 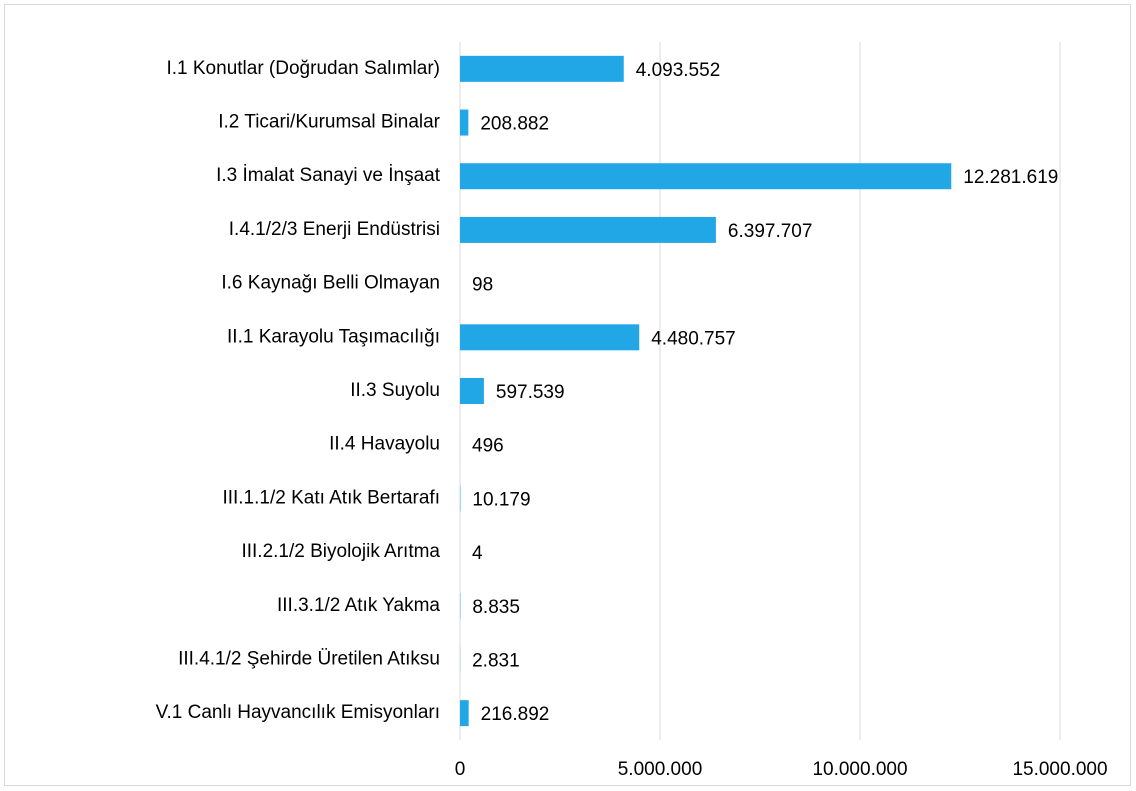 What do you see at coordinates (514, 124) in the screenshot?
I see `value-label: 208.882` at bounding box center [514, 124].